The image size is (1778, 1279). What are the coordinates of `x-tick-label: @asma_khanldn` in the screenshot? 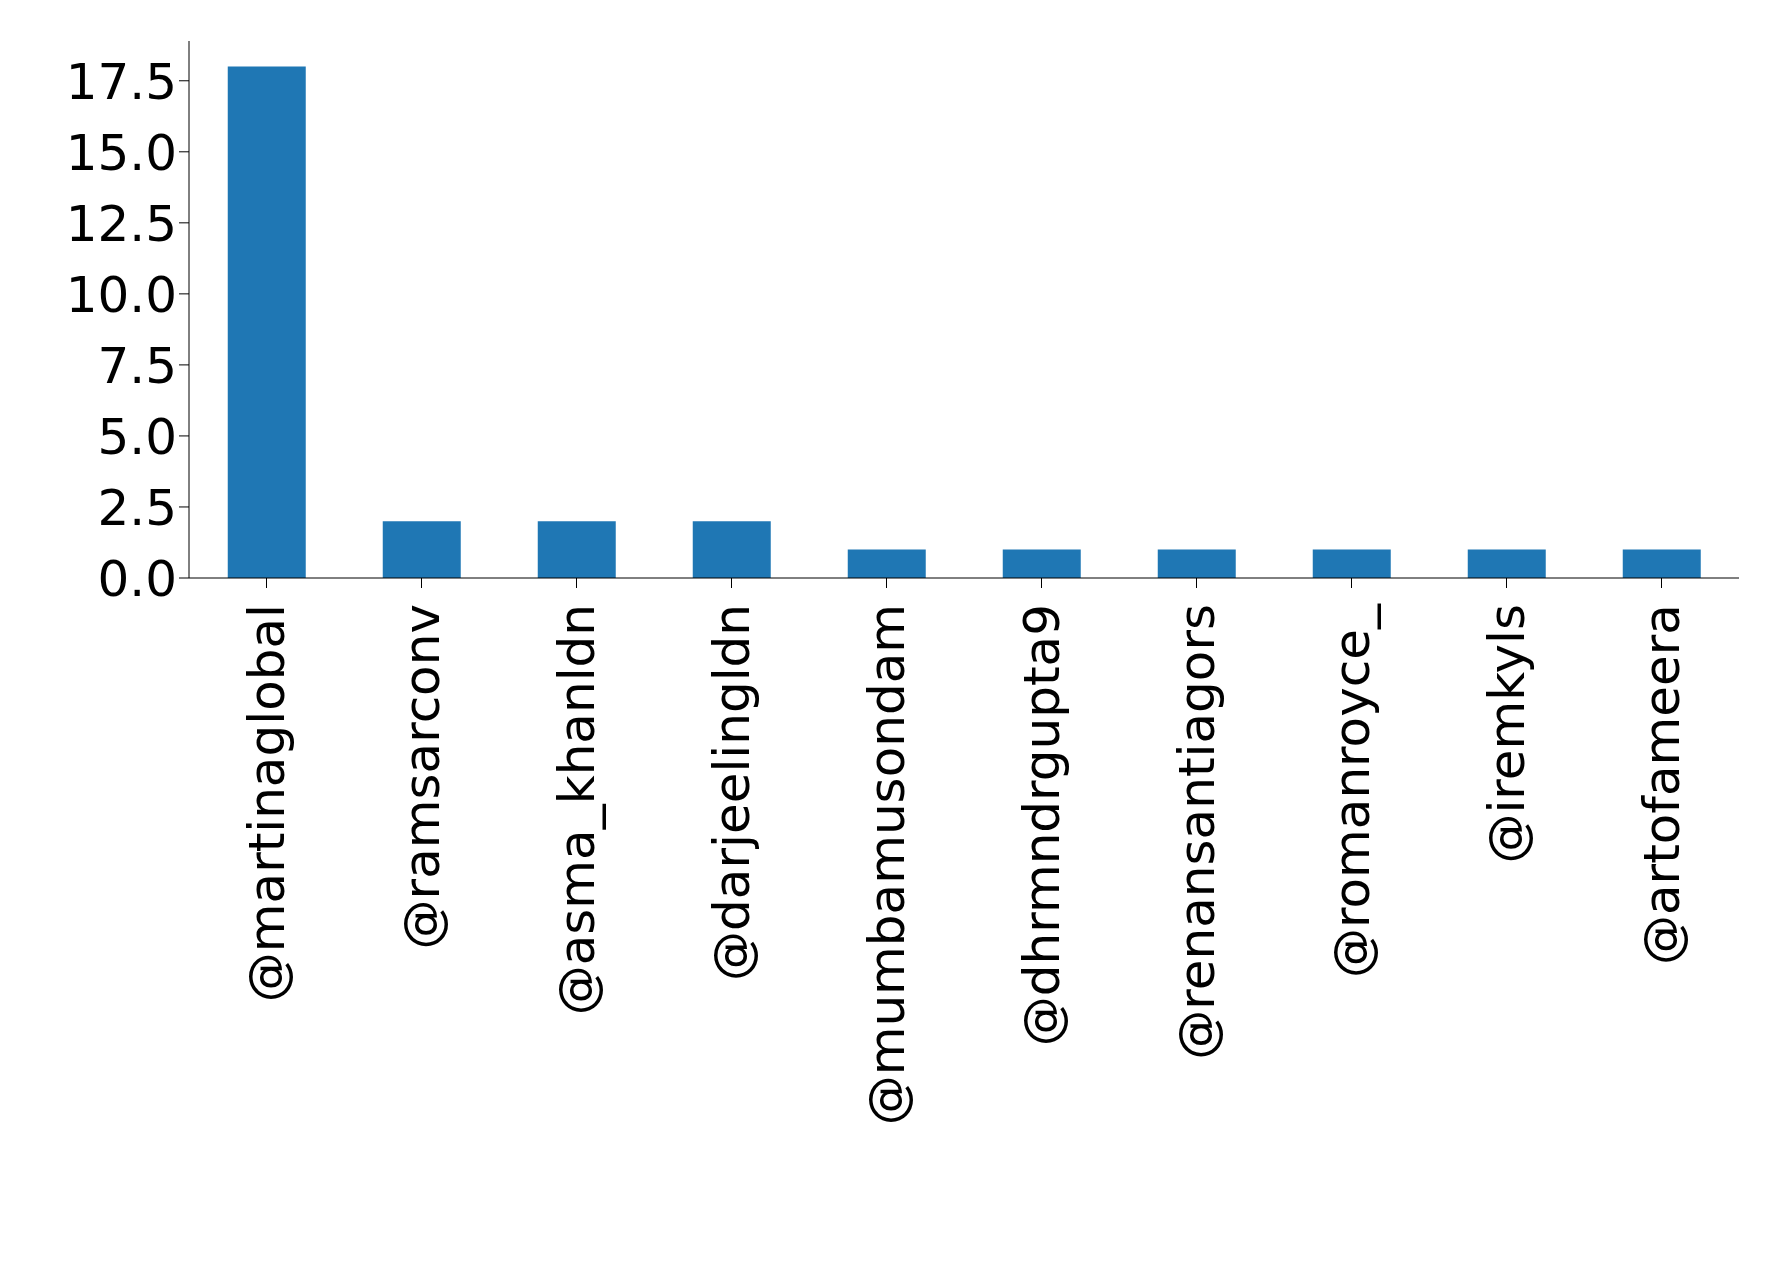 It's located at (576, 810).